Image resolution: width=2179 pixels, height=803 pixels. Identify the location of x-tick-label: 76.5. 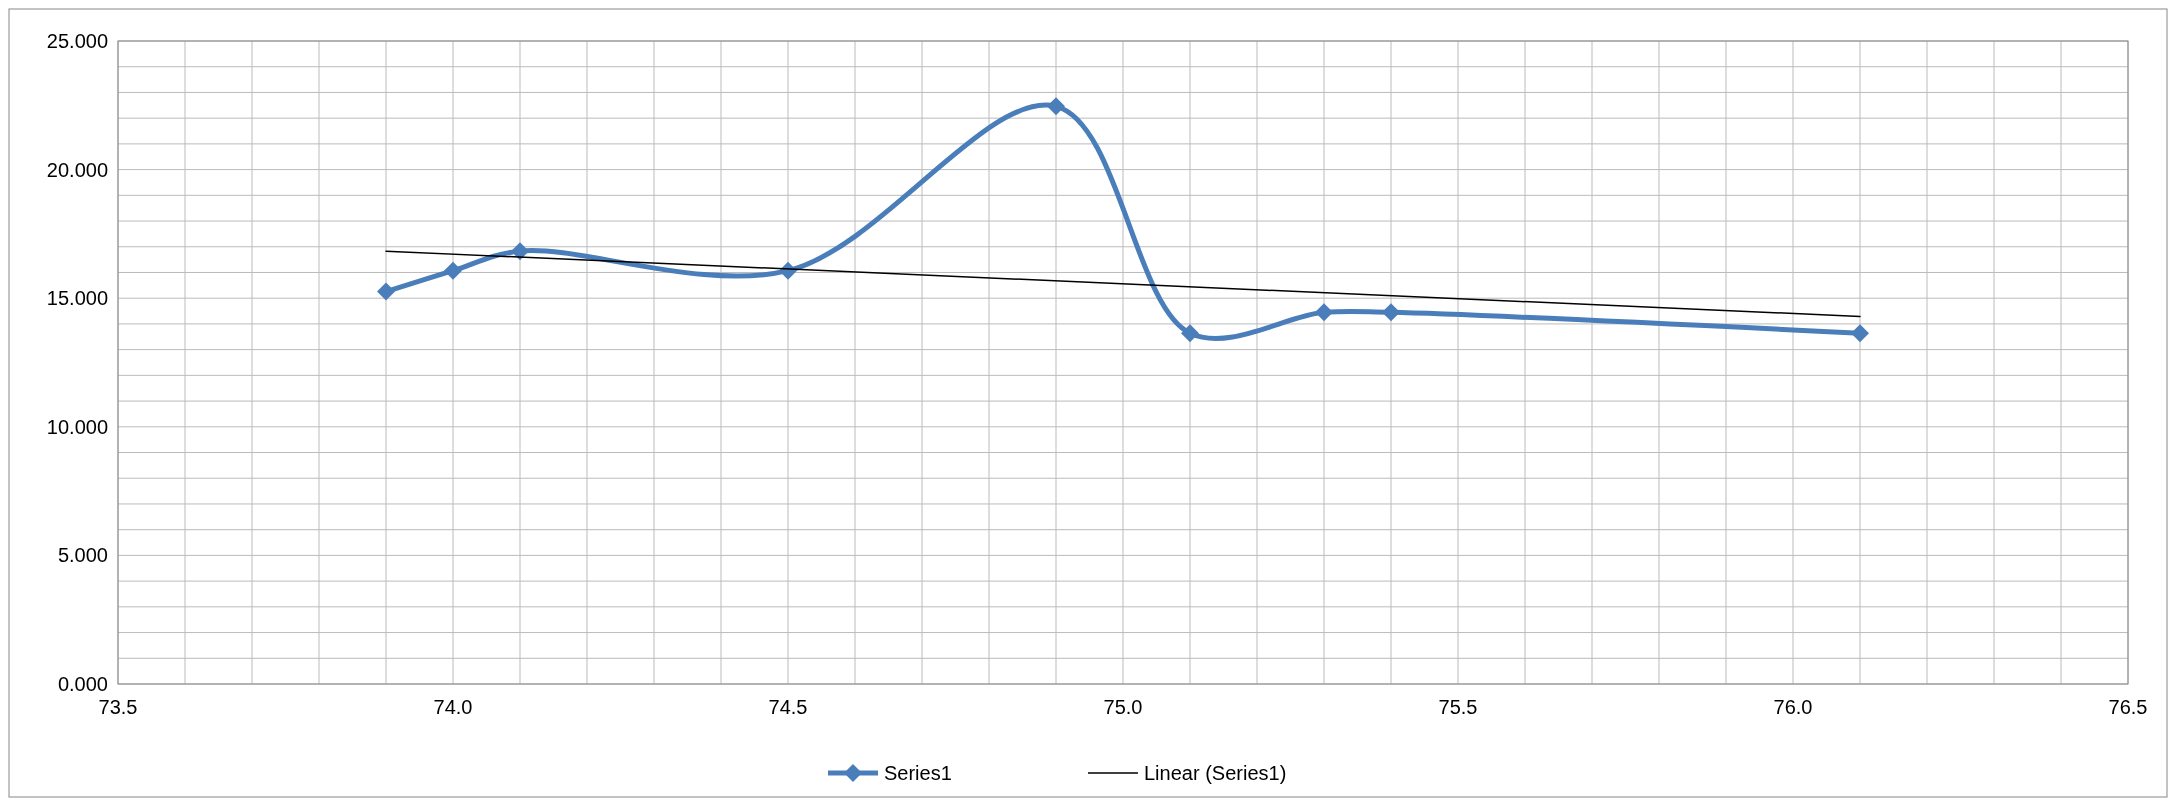
(2128, 707).